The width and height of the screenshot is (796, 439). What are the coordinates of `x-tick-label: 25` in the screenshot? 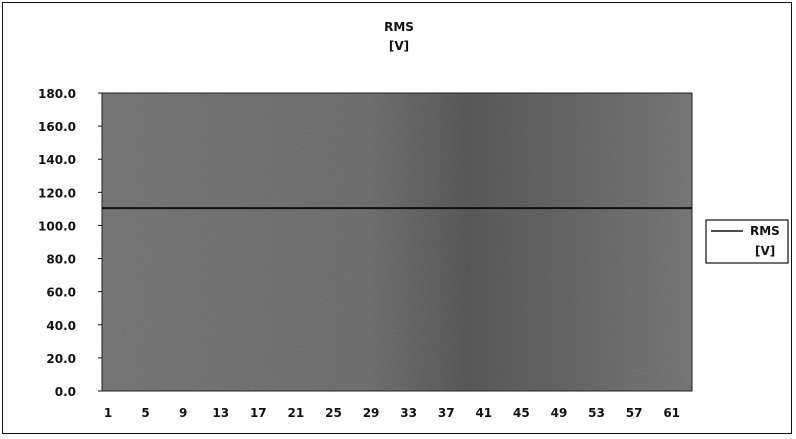 It's located at (333, 413).